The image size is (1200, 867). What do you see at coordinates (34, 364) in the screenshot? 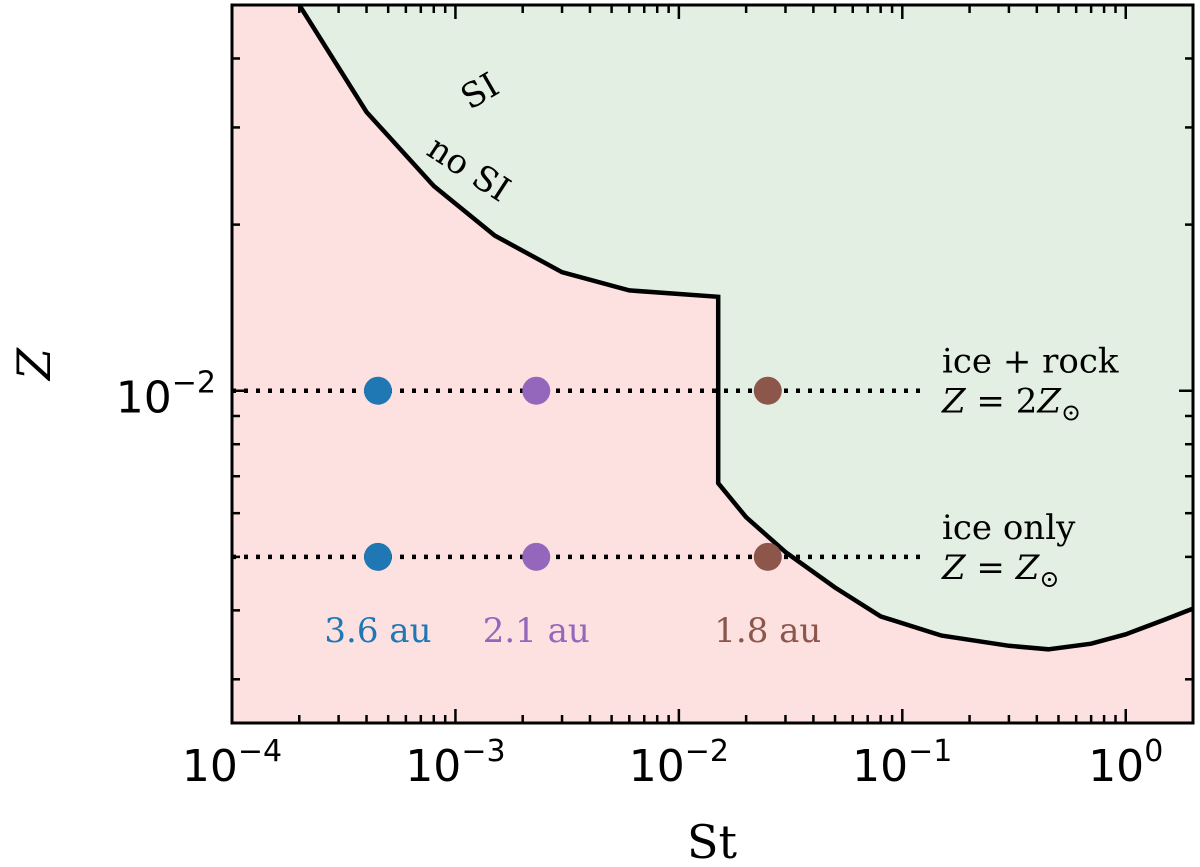
I see `y-axis-title: Z` at bounding box center [34, 364].